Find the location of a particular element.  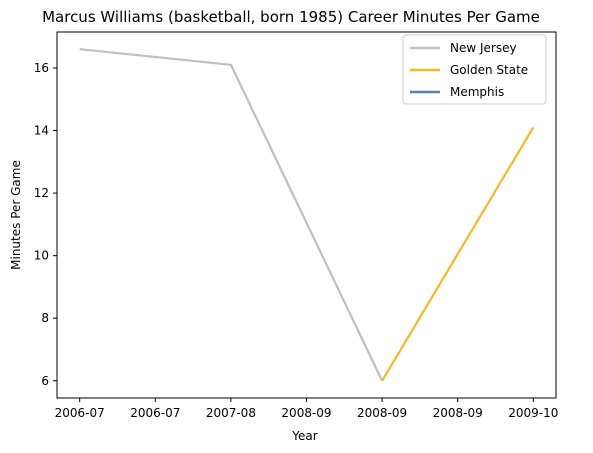

y-tick-label: 6 is located at coordinates (45, 381).